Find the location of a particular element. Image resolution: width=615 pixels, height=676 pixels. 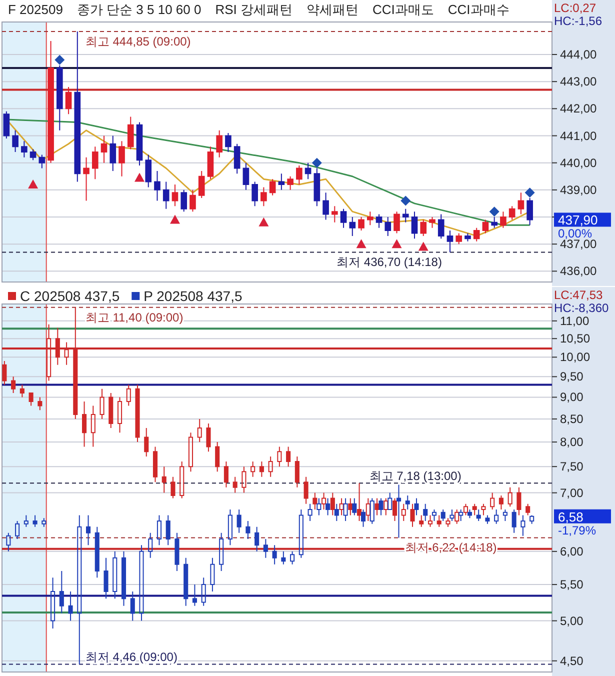

text: RSI 강세패턴 is located at coordinates (254, 9).